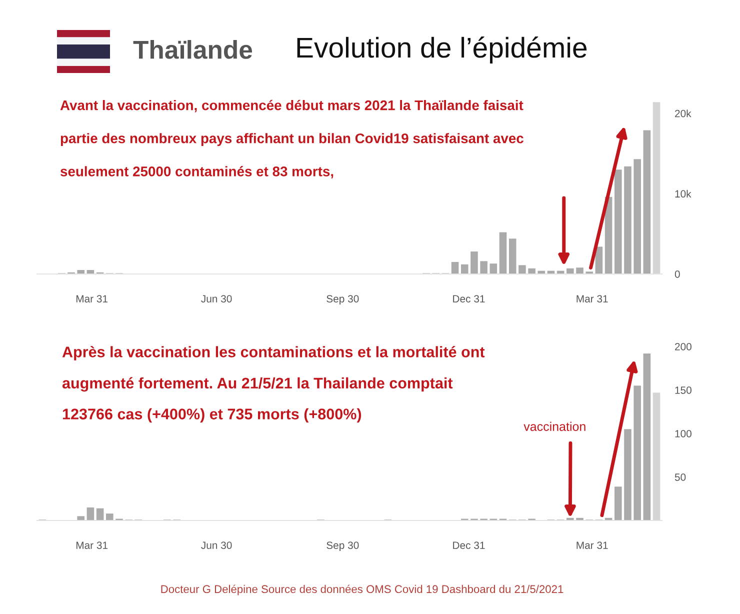 The image size is (740, 614). What do you see at coordinates (362, 590) in the screenshot?
I see `text: Docteur G Delépine Source des données OMS Covid 19 Dashboard du 21/5/2021` at bounding box center [362, 590].